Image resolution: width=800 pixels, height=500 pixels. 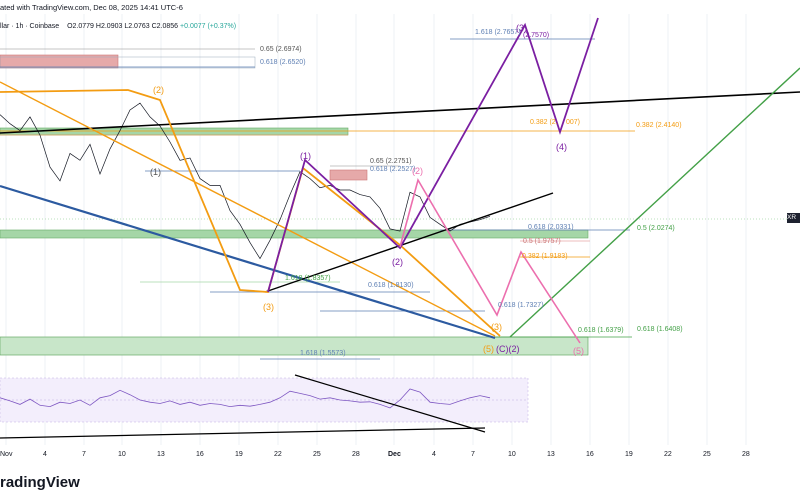 I want to click on fib-label: 1.618 (2.7657), so click(x=498, y=32).